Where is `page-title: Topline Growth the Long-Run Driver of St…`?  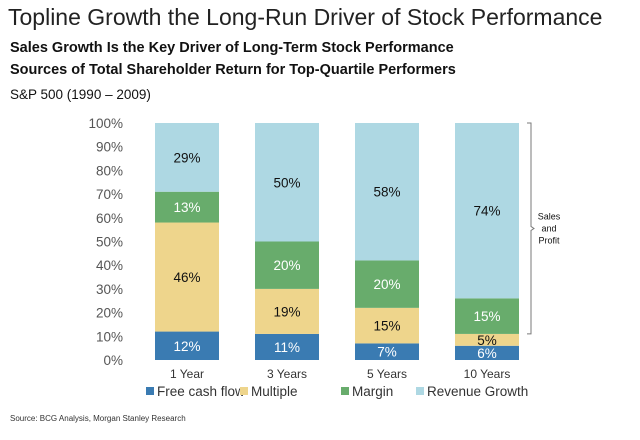
page-title: Topline Growth the Long-Run Driver of St… is located at coordinates (305, 17).